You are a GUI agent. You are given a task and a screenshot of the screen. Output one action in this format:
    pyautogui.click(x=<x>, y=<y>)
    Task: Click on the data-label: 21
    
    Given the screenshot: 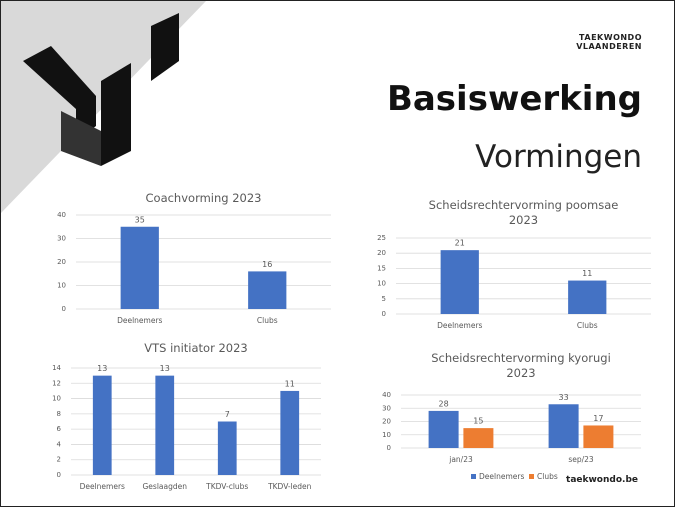 What is the action you would take?
    pyautogui.click(x=460, y=243)
    